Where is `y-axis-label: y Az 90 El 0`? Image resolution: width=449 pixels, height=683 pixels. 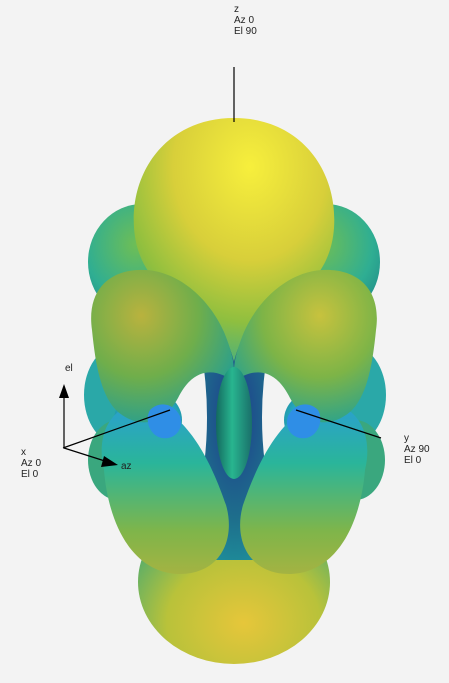
y-axis-label: y Az 90 El 0 is located at coordinates (417, 449).